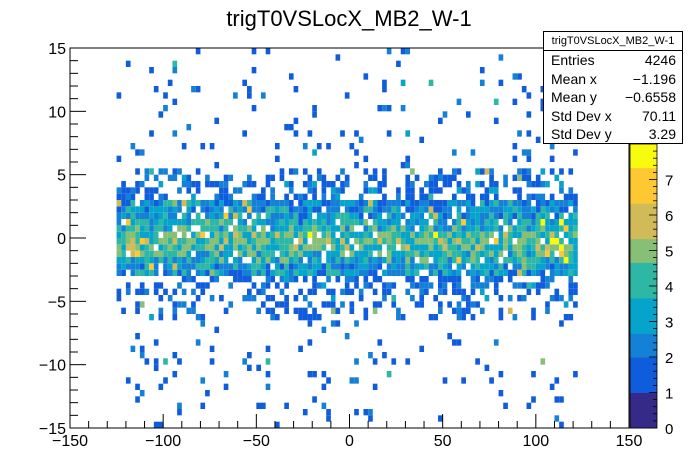 The width and height of the screenshot is (698, 476). Describe the element at coordinates (643, 351) in the screenshot. I see `palette-band` at that location.